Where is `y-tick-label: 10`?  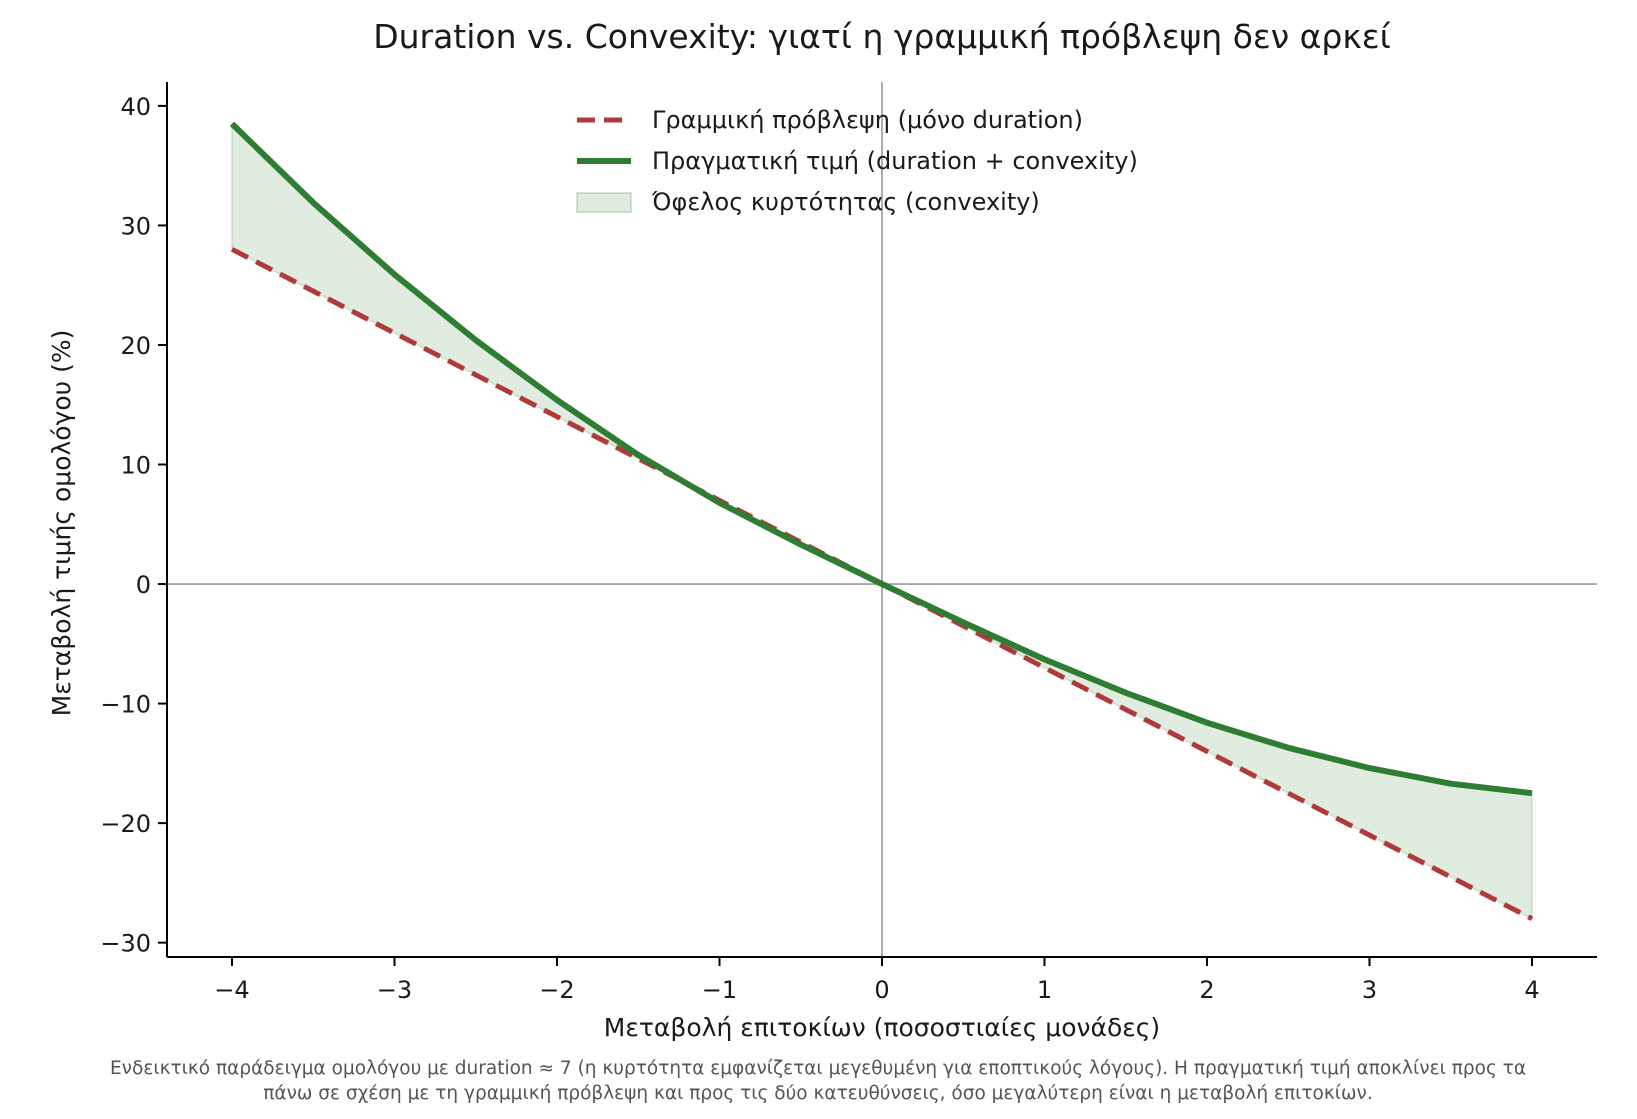
y-tick-label: 10 is located at coordinates (135, 466).